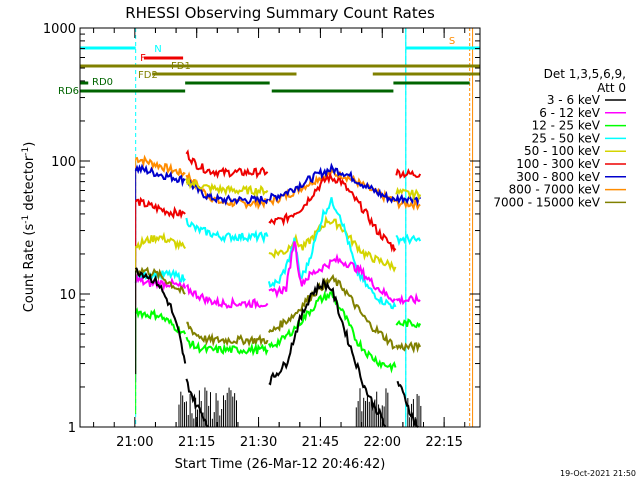 This screenshot has height=480, width=640. What do you see at coordinates (585, 74) in the screenshot?
I see `legend-header: Det 1,3,5,6,9,` at bounding box center [585, 74].